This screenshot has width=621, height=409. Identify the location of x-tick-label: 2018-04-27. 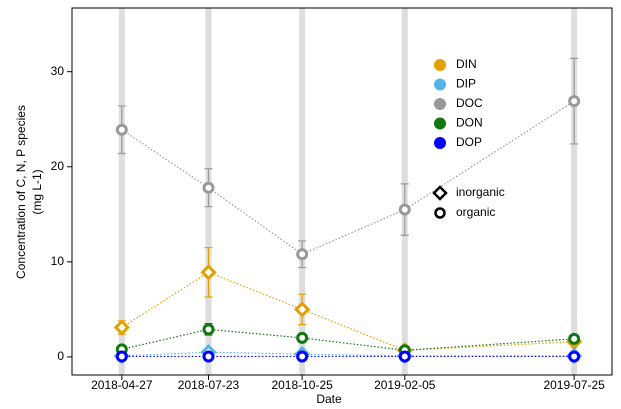
(122, 385).